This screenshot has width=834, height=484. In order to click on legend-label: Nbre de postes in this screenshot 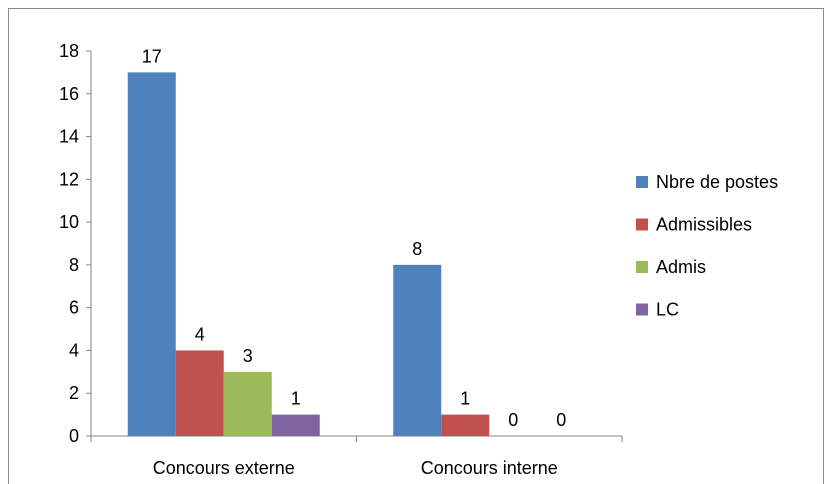, I will do `click(717, 182)`.